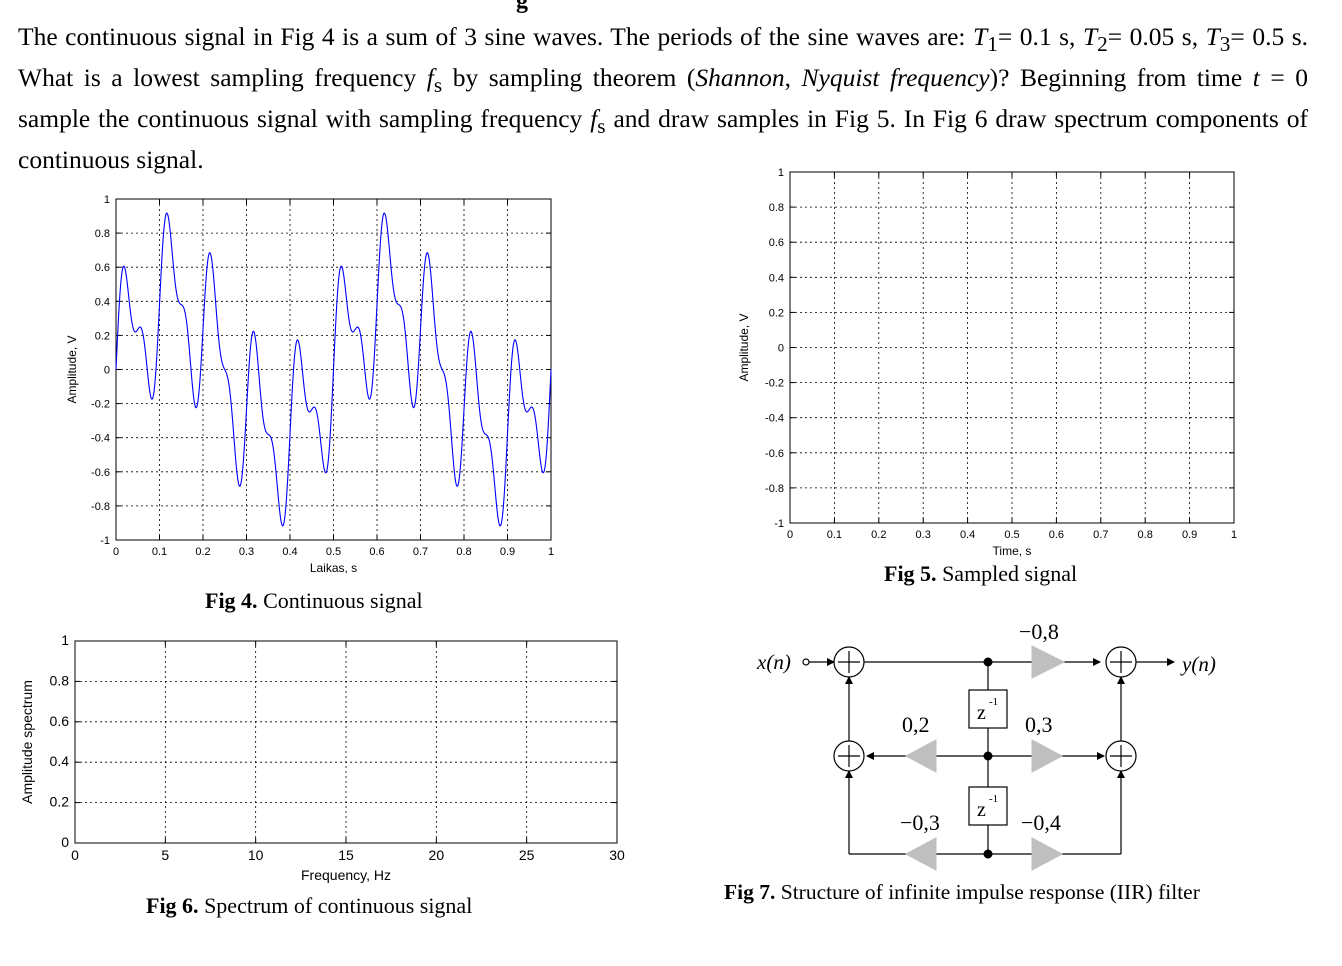 This screenshot has height=966, width=1342. What do you see at coordinates (981, 573) in the screenshot?
I see `fig5-caption: Fig 5. Sampled signal` at bounding box center [981, 573].